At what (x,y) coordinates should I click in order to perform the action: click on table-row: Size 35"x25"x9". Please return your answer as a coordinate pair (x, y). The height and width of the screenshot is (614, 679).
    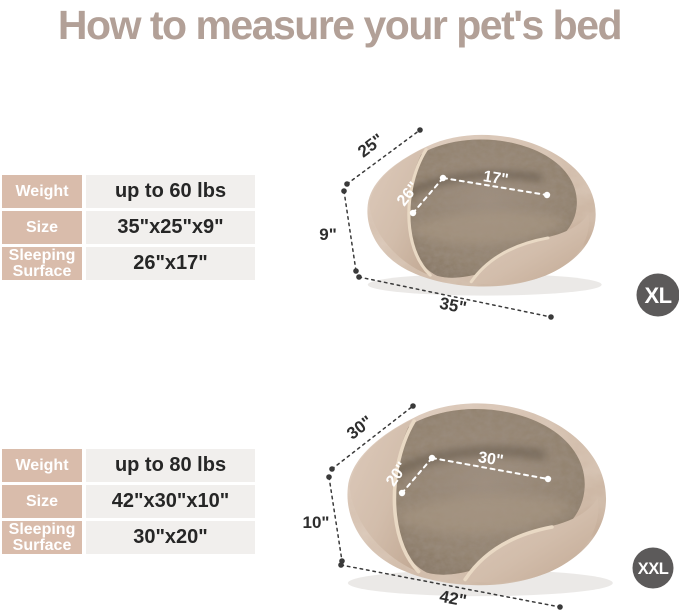
    Looking at the image, I should click on (128, 227).